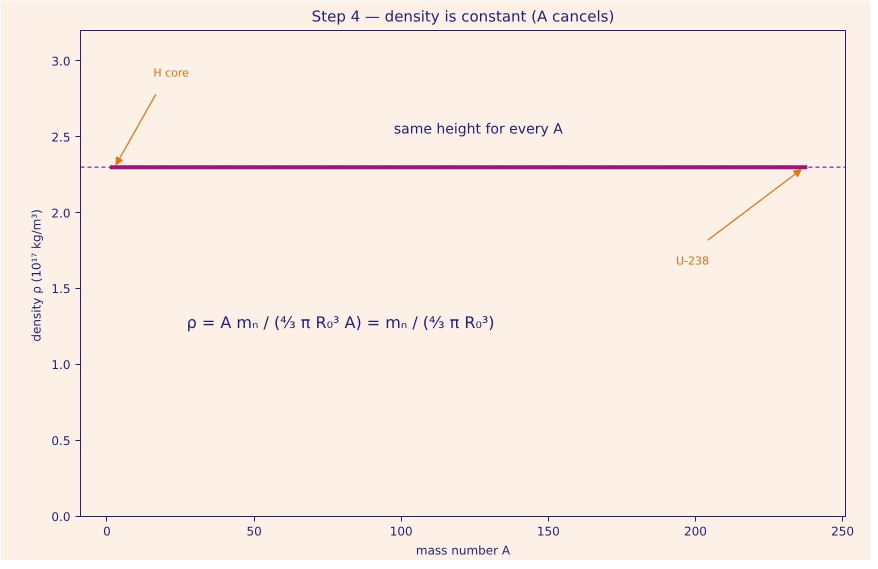 Image resolution: width=878 pixels, height=569 pixels. Describe the element at coordinates (61, 213) in the screenshot. I see `y-tick-label: 2.0` at that location.